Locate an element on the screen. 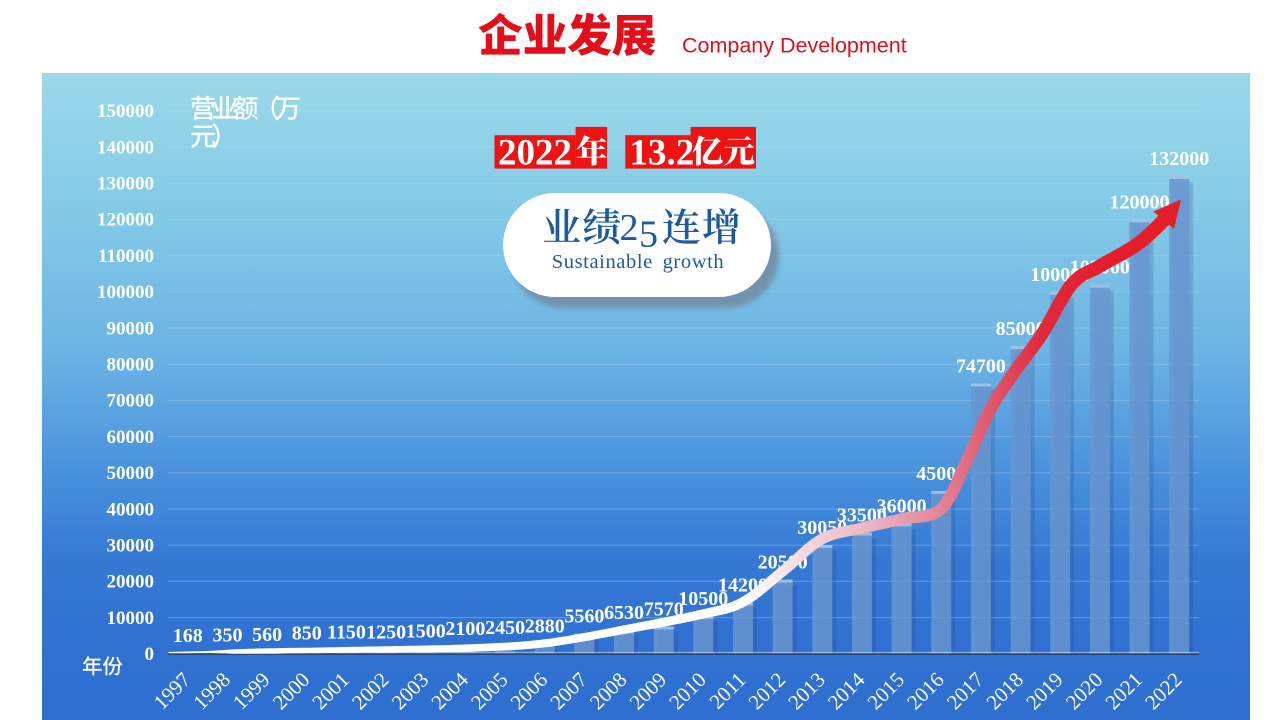 The image size is (1280, 720). svg-text: 7570 is located at coordinates (664, 609).